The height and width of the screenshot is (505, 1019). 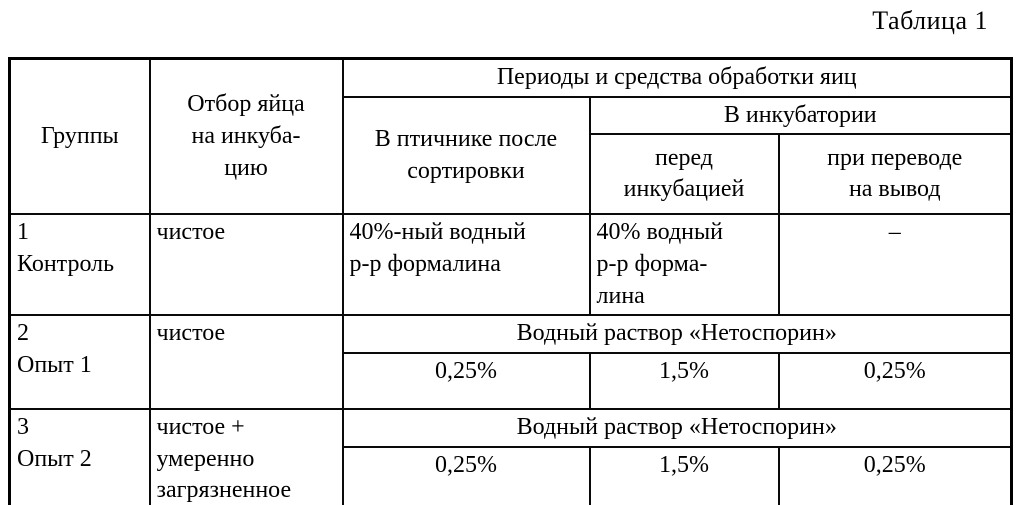 I want to click on row3-solution-cell: Водный раствор «Нетоспорин», so click(x=677, y=428).